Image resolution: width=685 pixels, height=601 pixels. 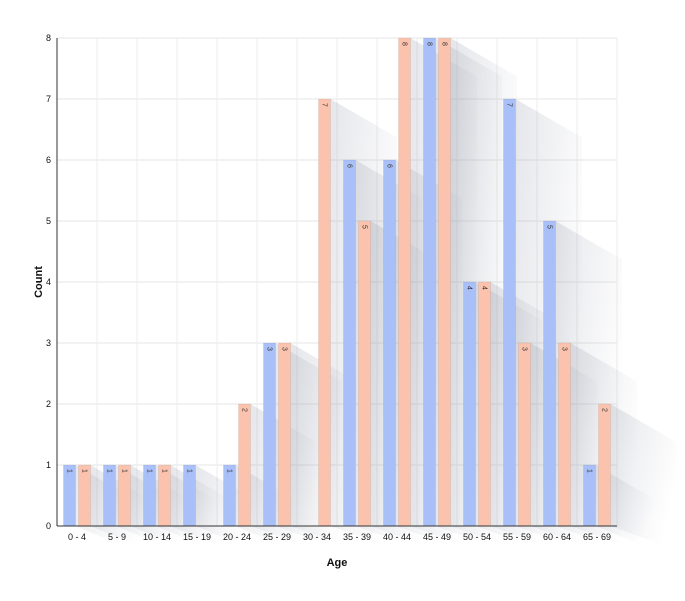 What do you see at coordinates (337, 563) in the screenshot?
I see `x-axis-title: Age` at bounding box center [337, 563].